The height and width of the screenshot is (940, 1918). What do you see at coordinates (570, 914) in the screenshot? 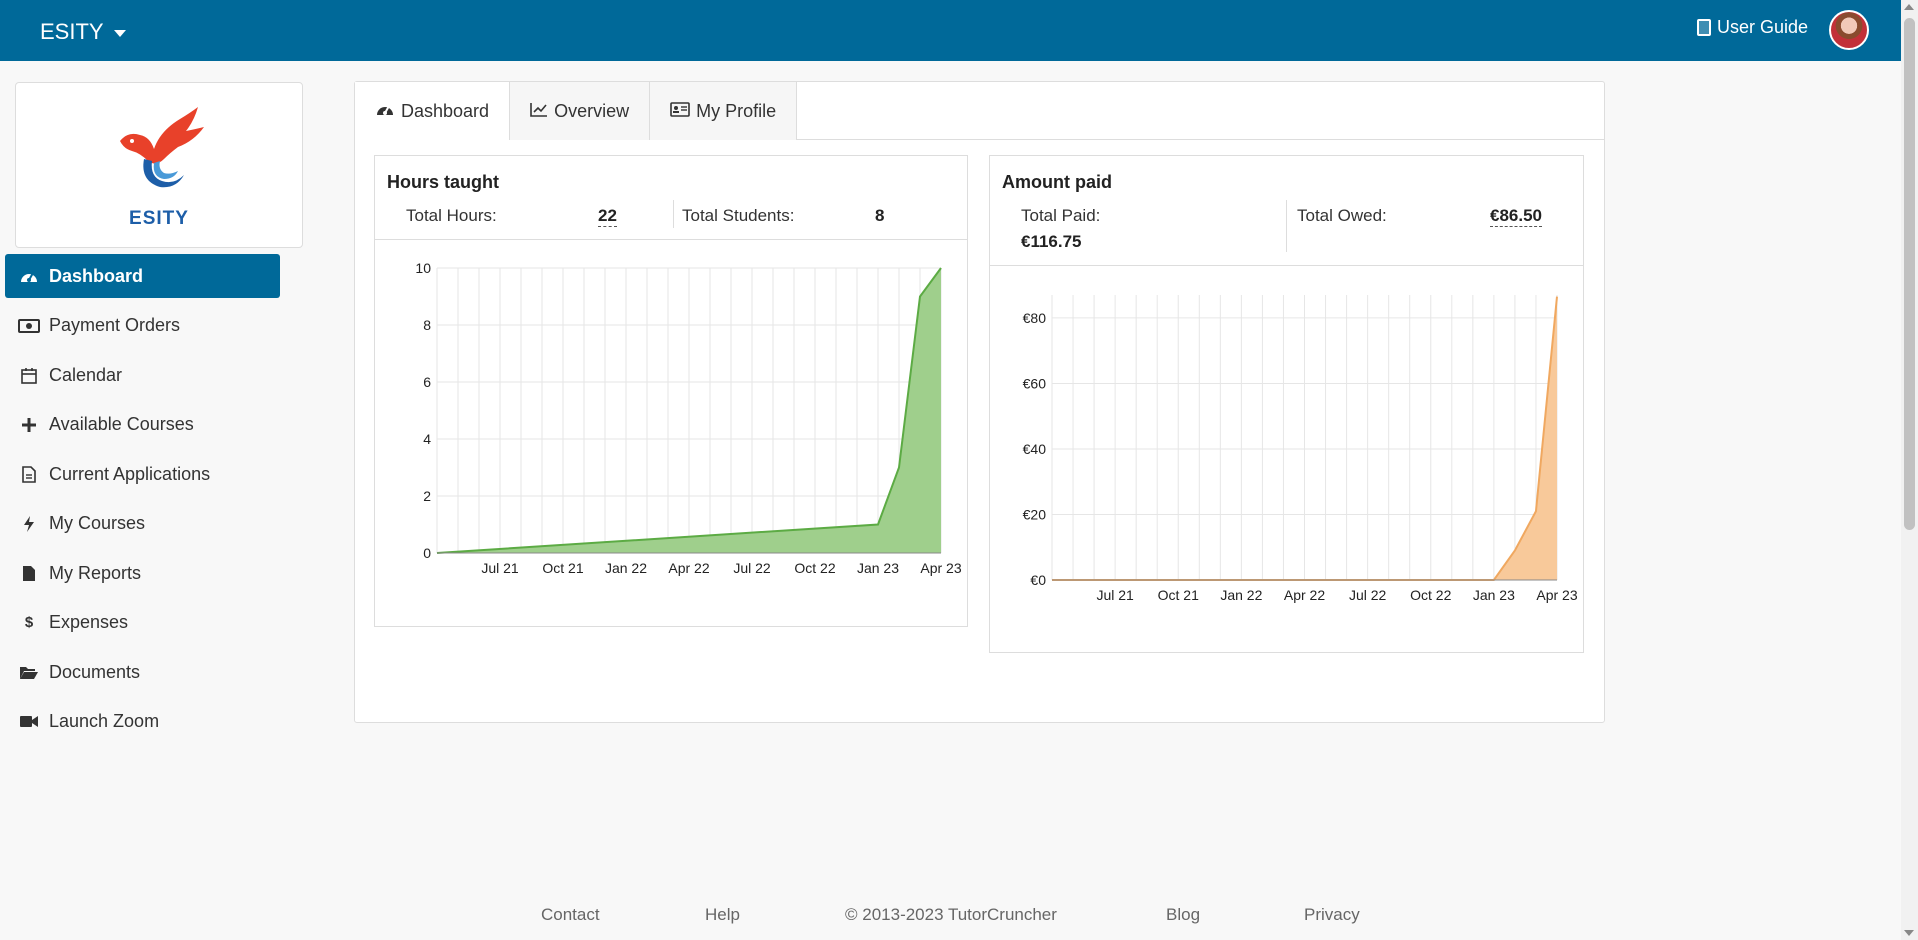
I see `footer-contact-link: Contact` at bounding box center [570, 914].